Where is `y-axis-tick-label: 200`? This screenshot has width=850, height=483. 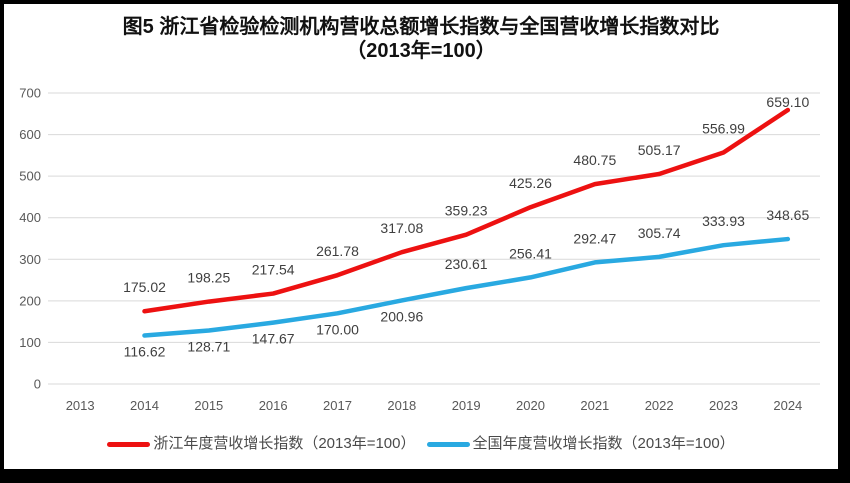
y-axis-tick-label: 200 is located at coordinates (30, 300).